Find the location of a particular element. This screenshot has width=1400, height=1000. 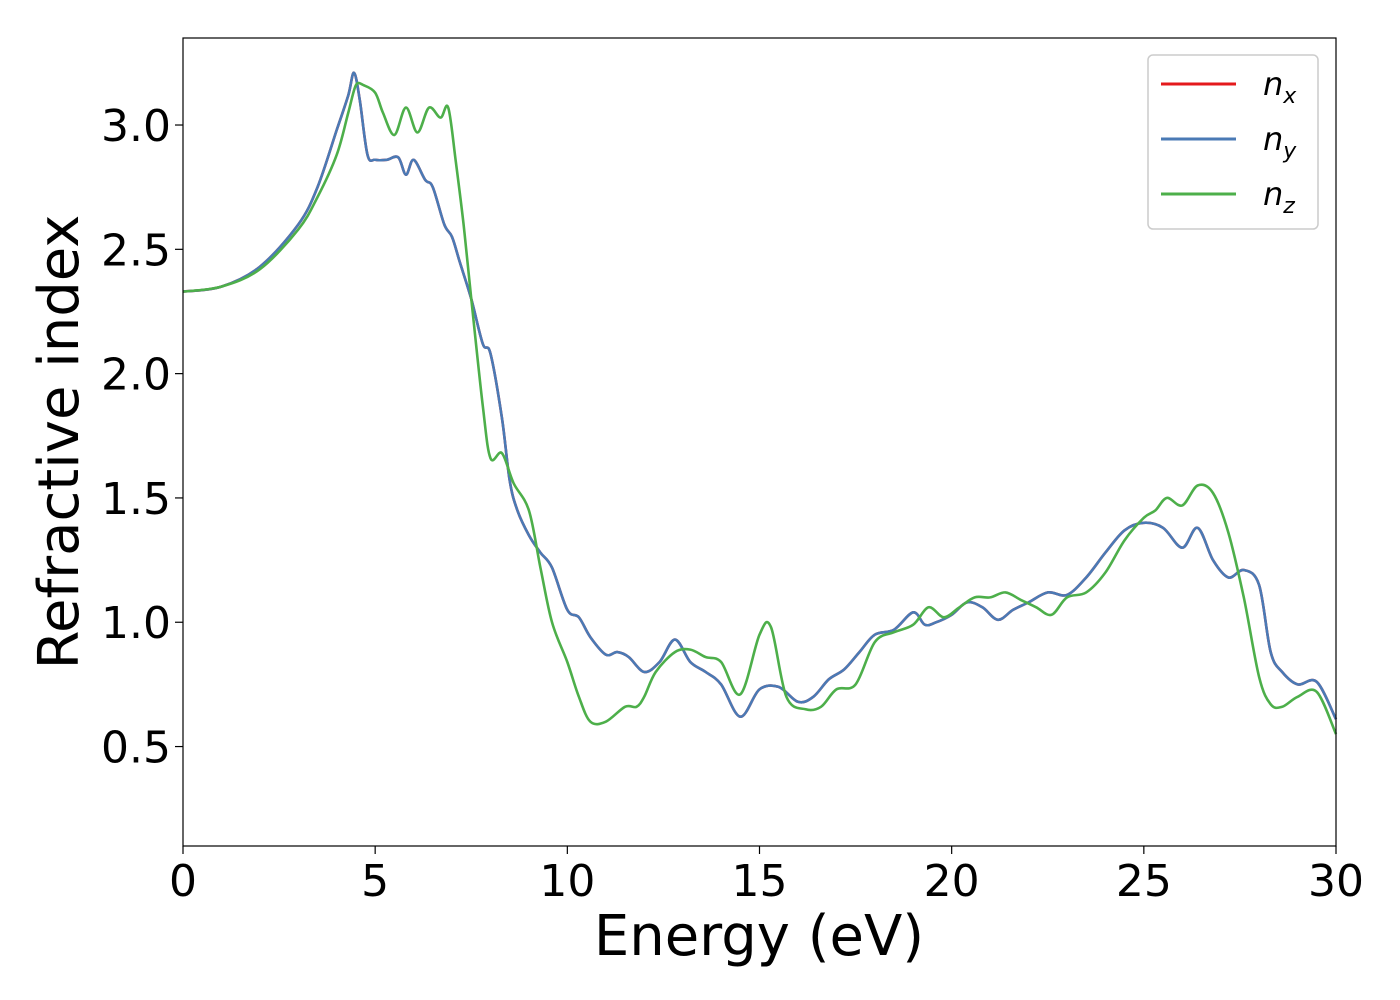

legend: nx ny nz is located at coordinates (1233, 142).